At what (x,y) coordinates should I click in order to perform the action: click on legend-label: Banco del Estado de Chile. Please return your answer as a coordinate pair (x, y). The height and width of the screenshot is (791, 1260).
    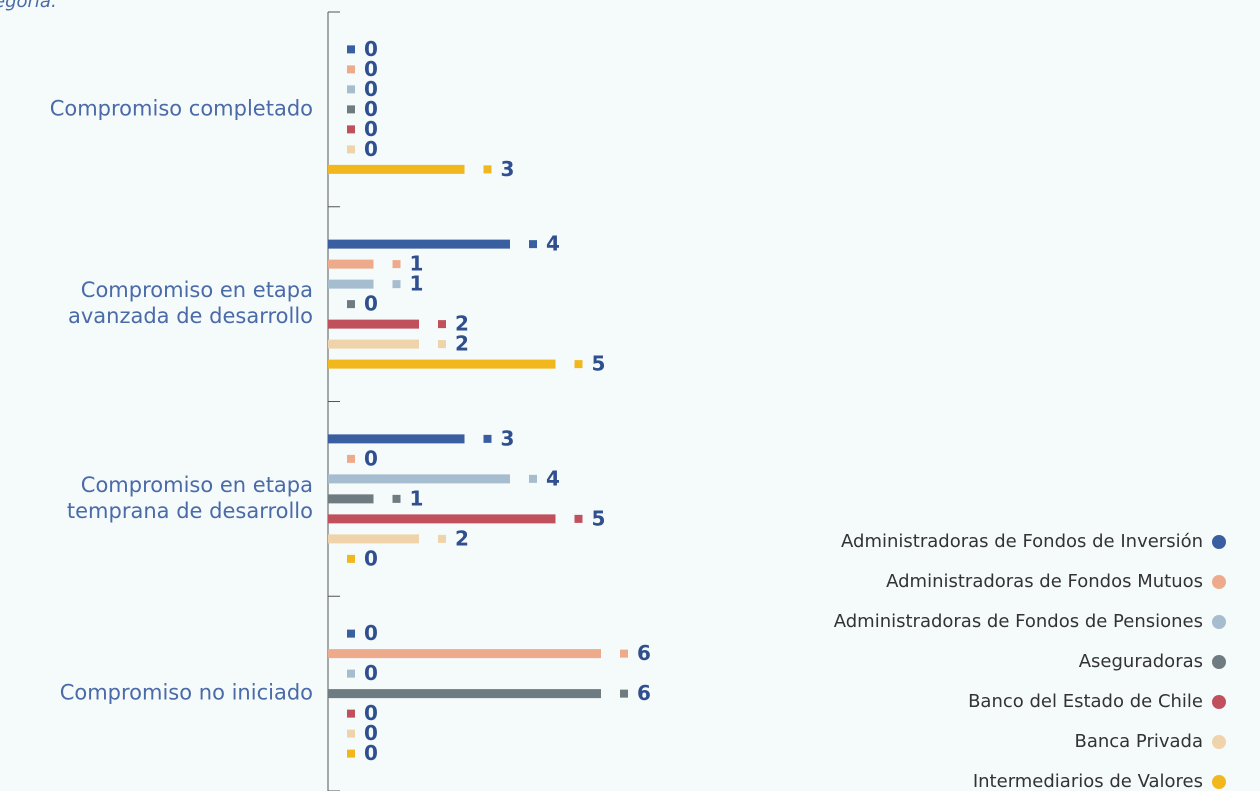
    Looking at the image, I should click on (1085, 701).